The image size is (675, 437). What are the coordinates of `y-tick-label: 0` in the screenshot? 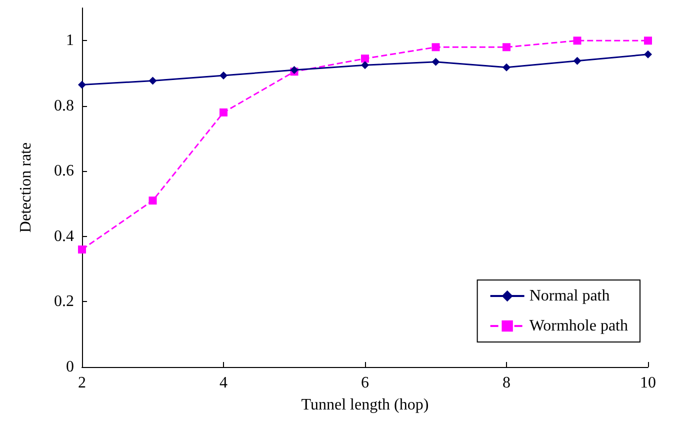 It's located at (70, 367).